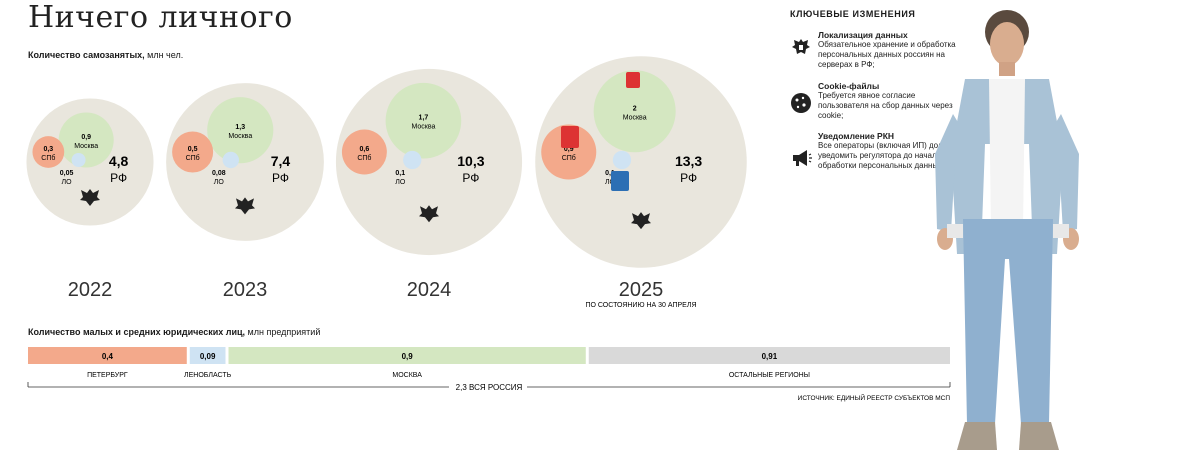 This screenshot has width=1200, height=456. I want to click on total-label-bg, so click(488, 387).